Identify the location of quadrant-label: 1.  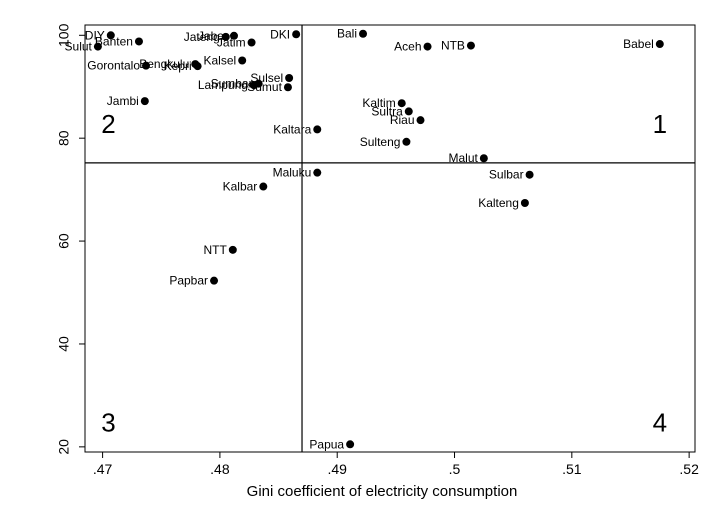
(660, 124).